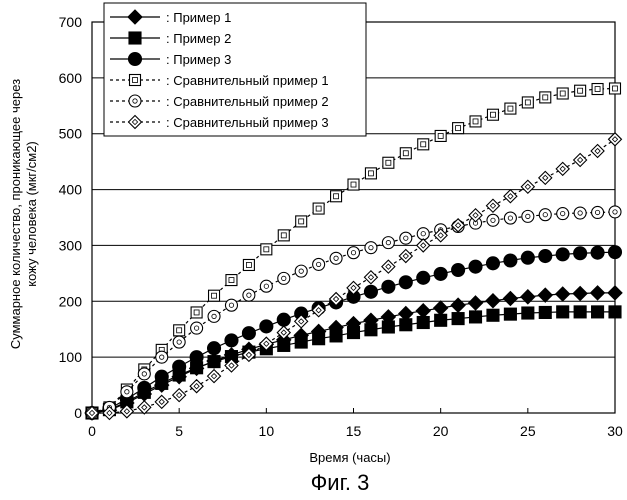 This screenshot has width=627, height=500. What do you see at coordinates (179, 431) in the screenshot?
I see `x-tick-label-5: 5` at bounding box center [179, 431].